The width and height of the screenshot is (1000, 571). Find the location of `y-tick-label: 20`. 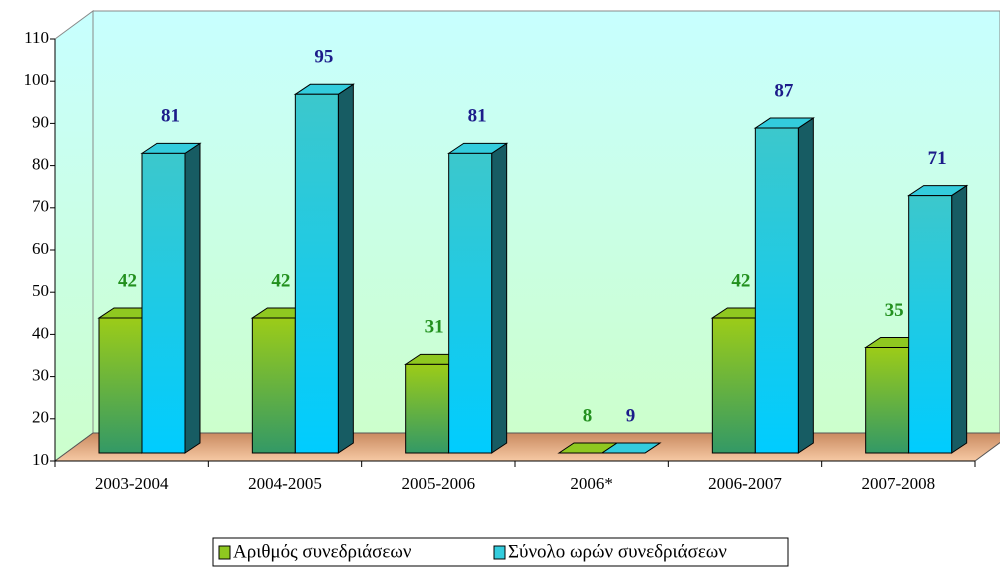

y-tick-label: 20 is located at coordinates (40, 417).